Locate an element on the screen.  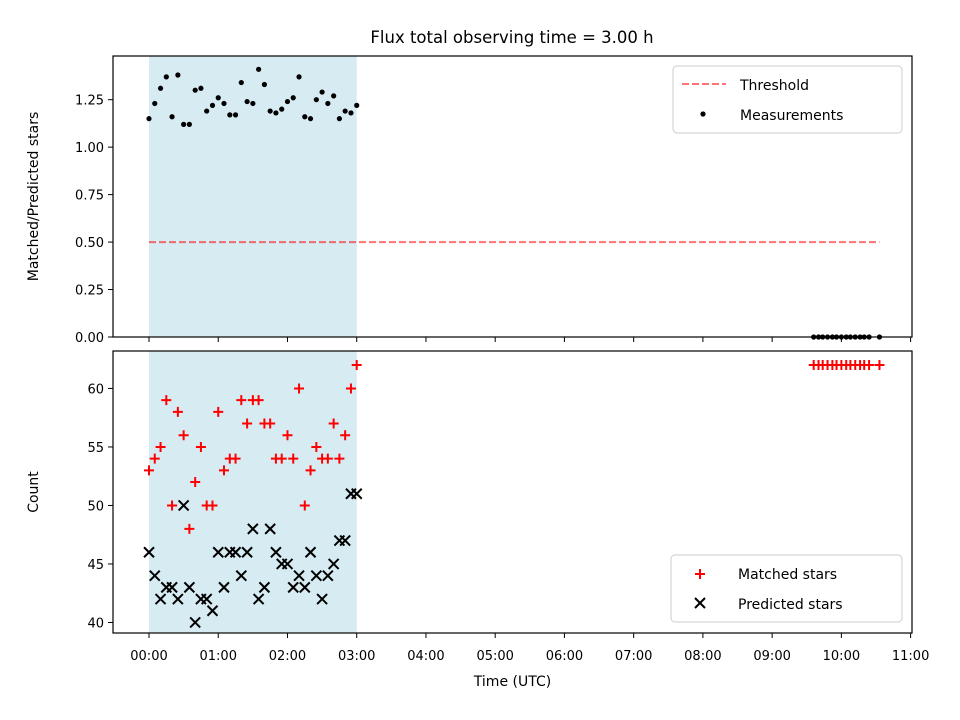
y-tick-label: 0.75 is located at coordinates (89, 196).